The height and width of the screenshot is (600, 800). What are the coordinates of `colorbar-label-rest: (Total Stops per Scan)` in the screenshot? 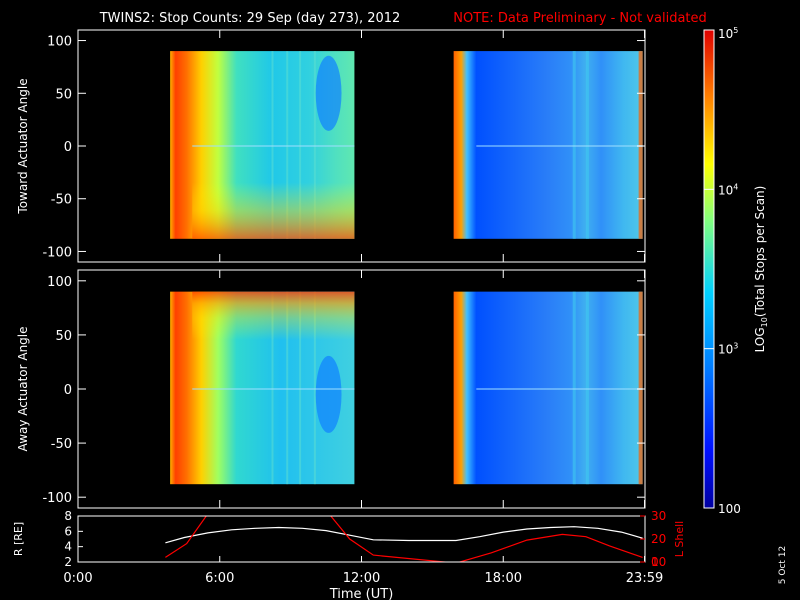 It's located at (760, 251).